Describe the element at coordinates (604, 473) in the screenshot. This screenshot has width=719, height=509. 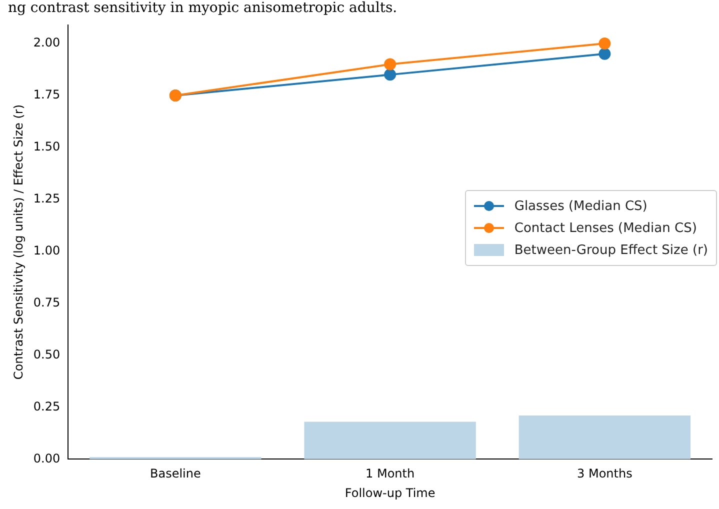
I see `x-tick-label: 3 Months` at that location.